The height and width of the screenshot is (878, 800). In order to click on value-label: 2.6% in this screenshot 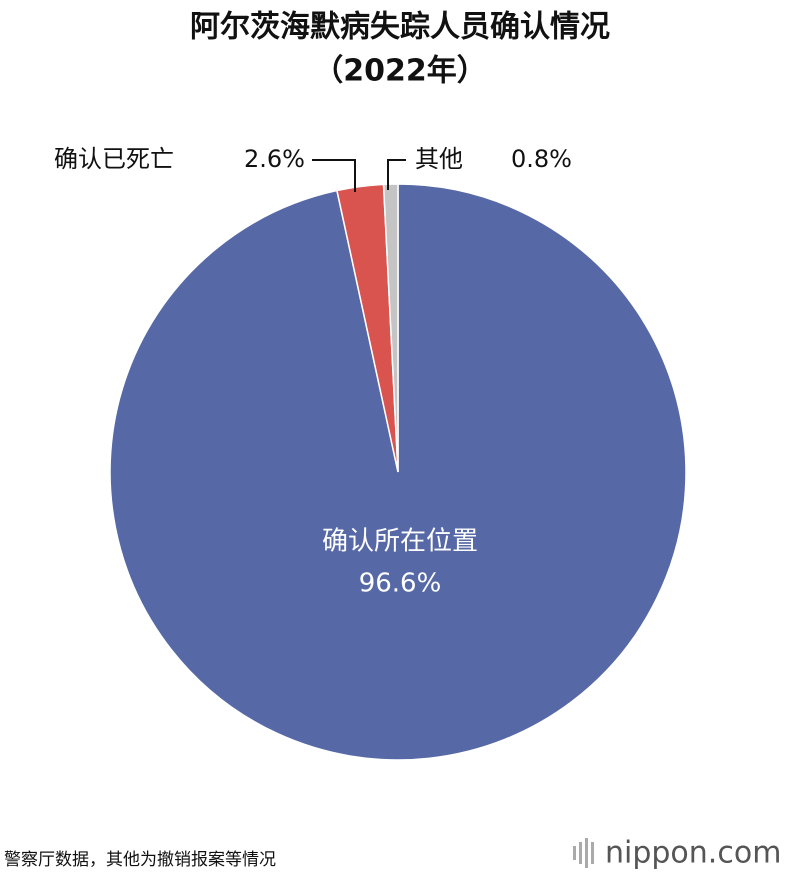, I will do `click(274, 159)`.